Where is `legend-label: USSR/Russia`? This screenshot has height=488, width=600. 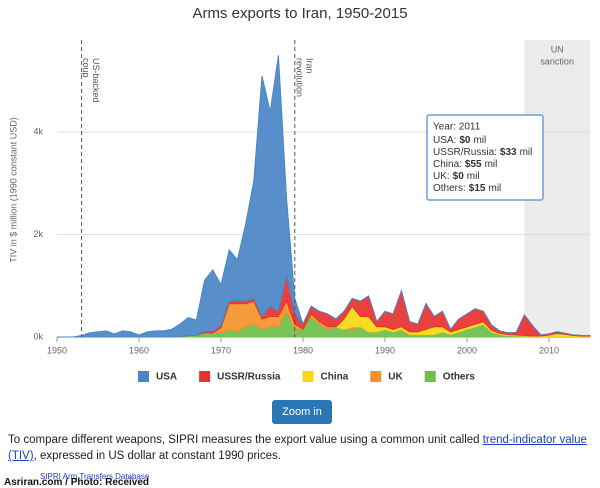
legend-label: USSR/Russia is located at coordinates (249, 377).